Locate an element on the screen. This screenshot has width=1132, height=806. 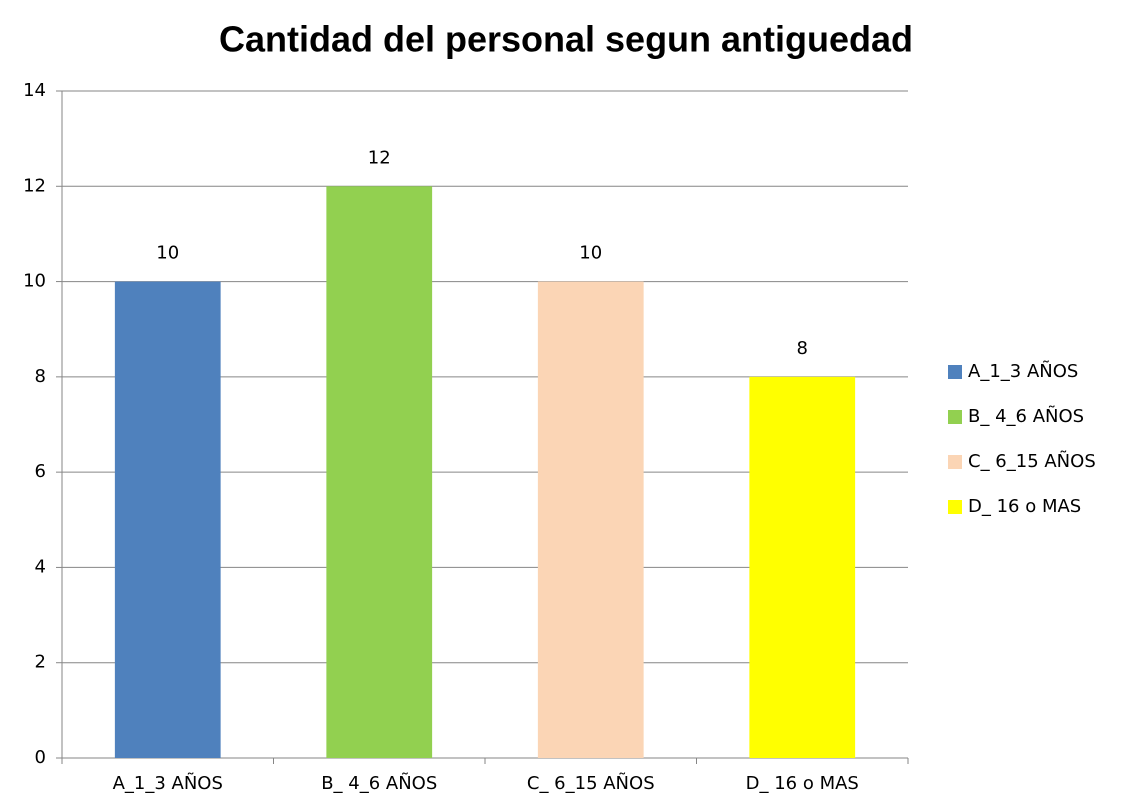
legend-label: A_1_3 AÑOS is located at coordinates (1023, 371).